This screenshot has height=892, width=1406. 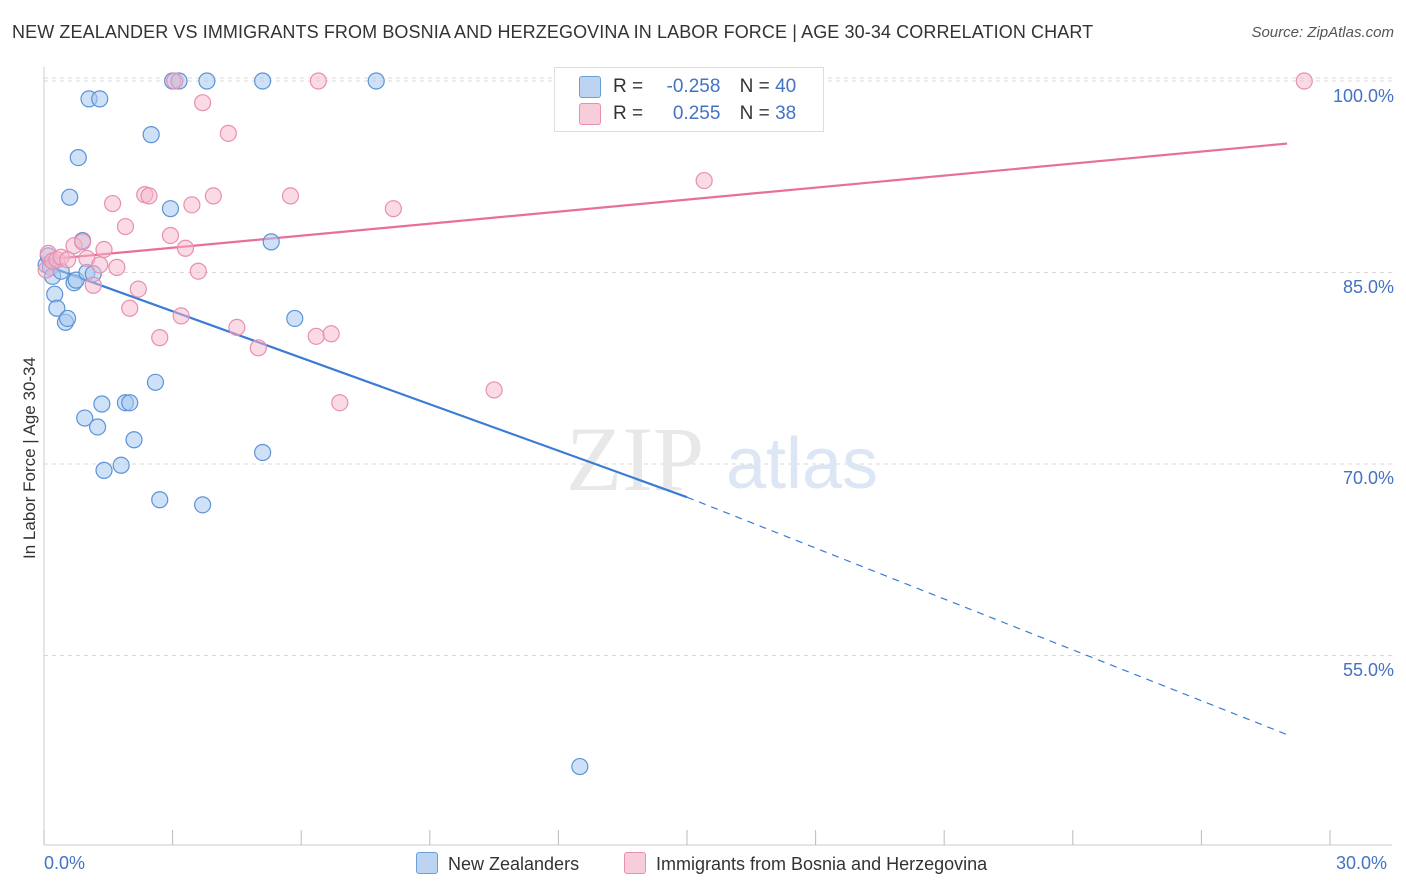 I want to click on legend-r-value-pink: 0.255, so click(x=696, y=114).